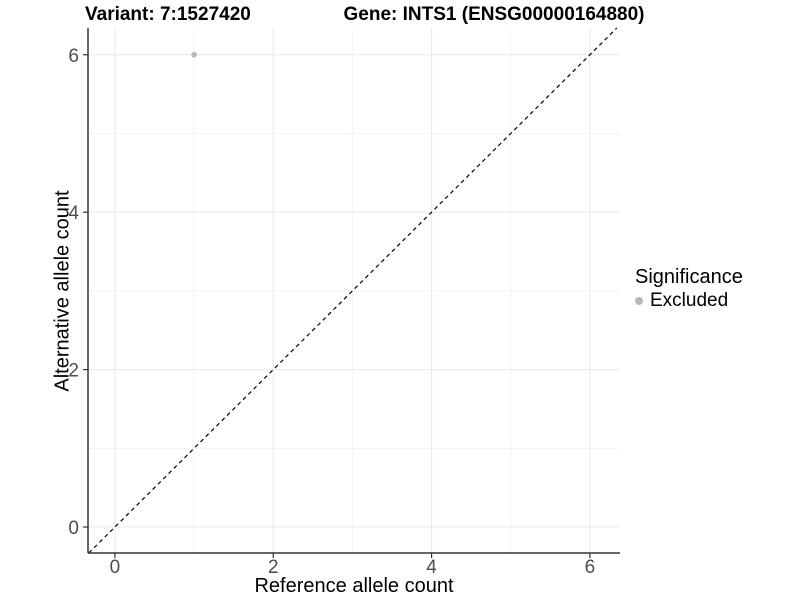  I want to click on y-tick-label: 2, so click(73, 371).